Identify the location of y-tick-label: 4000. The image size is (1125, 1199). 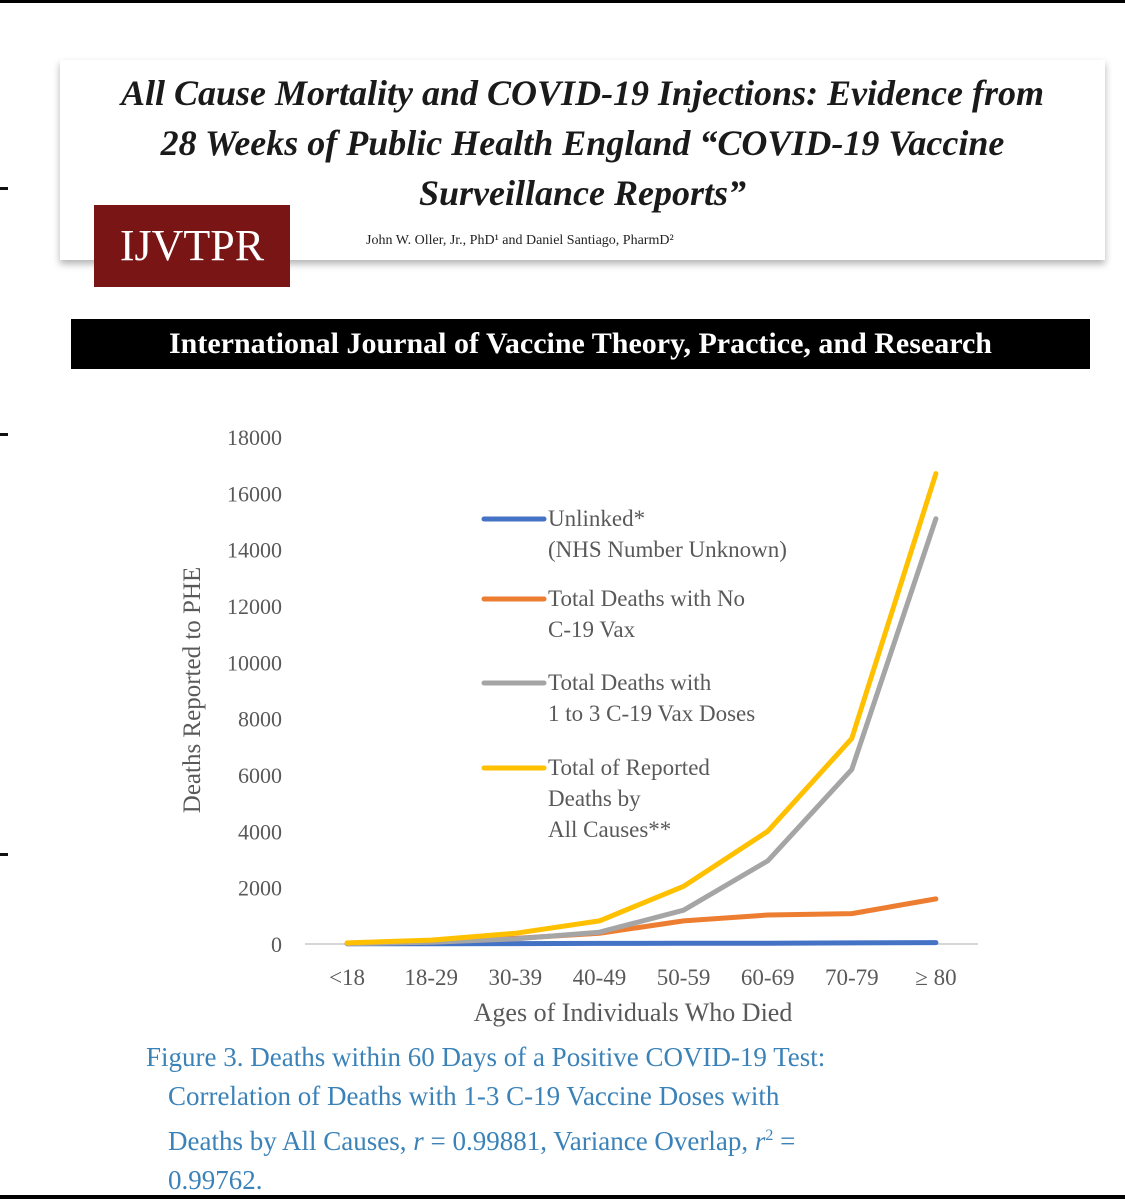
(260, 831).